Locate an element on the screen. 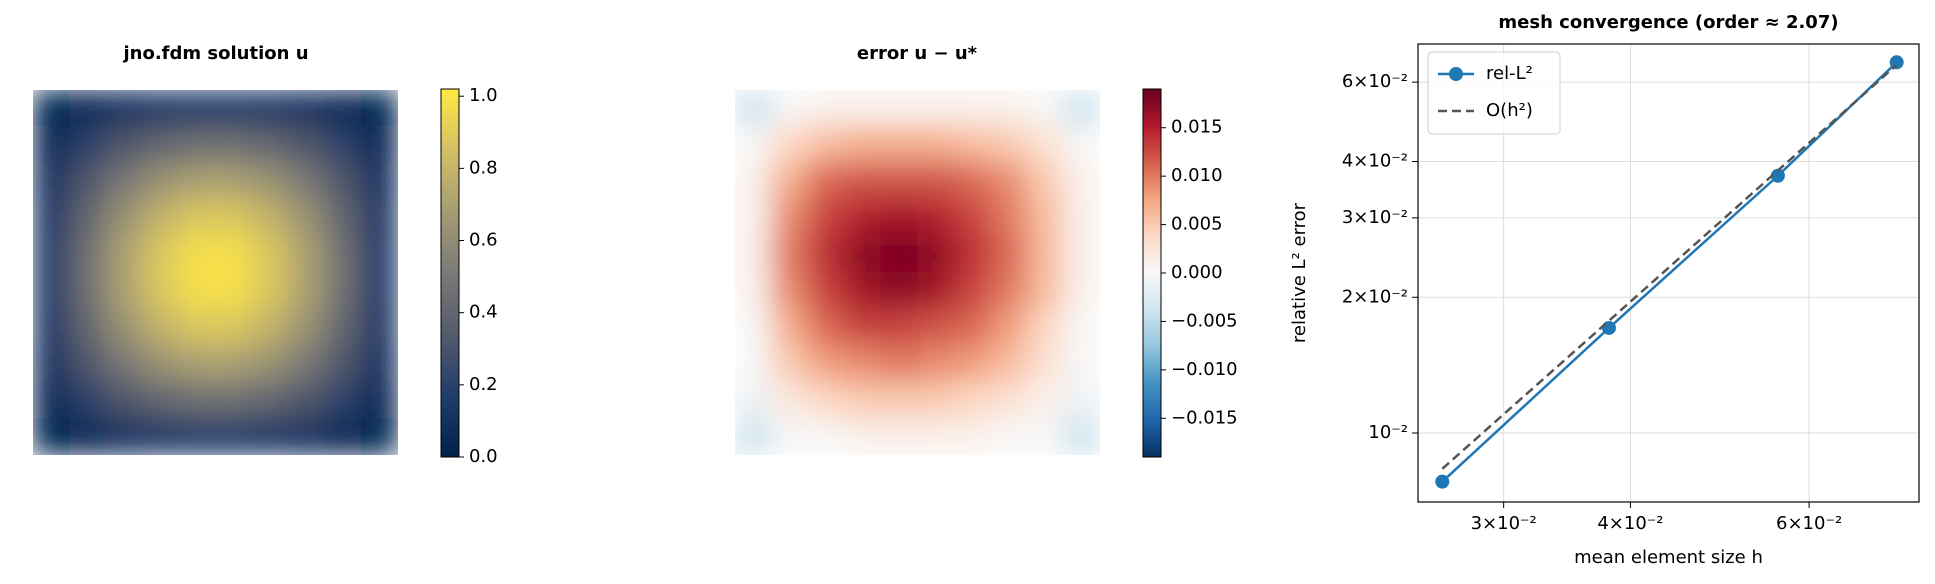 The image size is (1935, 584). y-axis-label: relative L² error is located at coordinates (1299, 272).